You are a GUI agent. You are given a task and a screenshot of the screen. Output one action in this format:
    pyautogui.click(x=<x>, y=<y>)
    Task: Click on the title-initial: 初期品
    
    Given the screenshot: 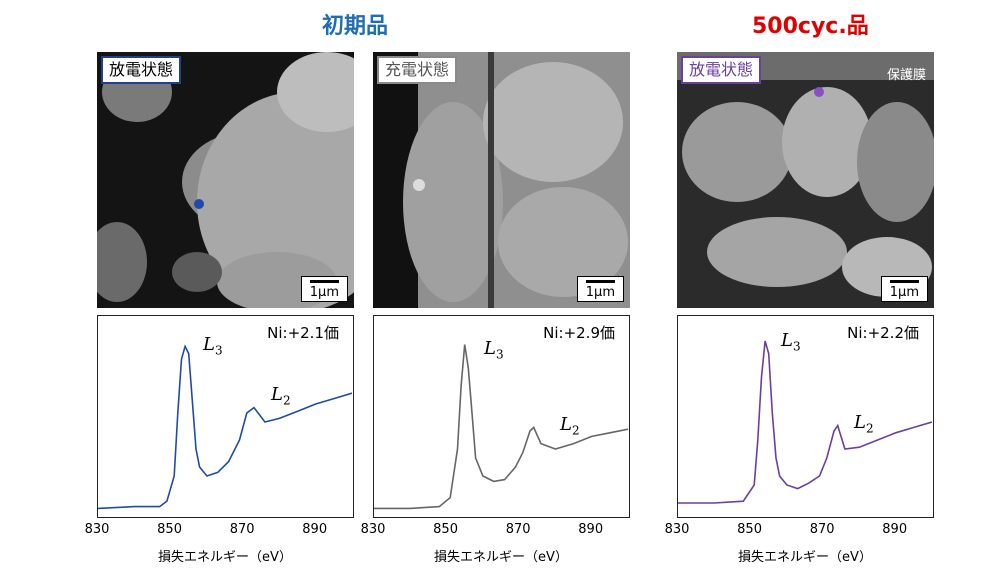 What is the action you would take?
    pyautogui.click(x=355, y=26)
    